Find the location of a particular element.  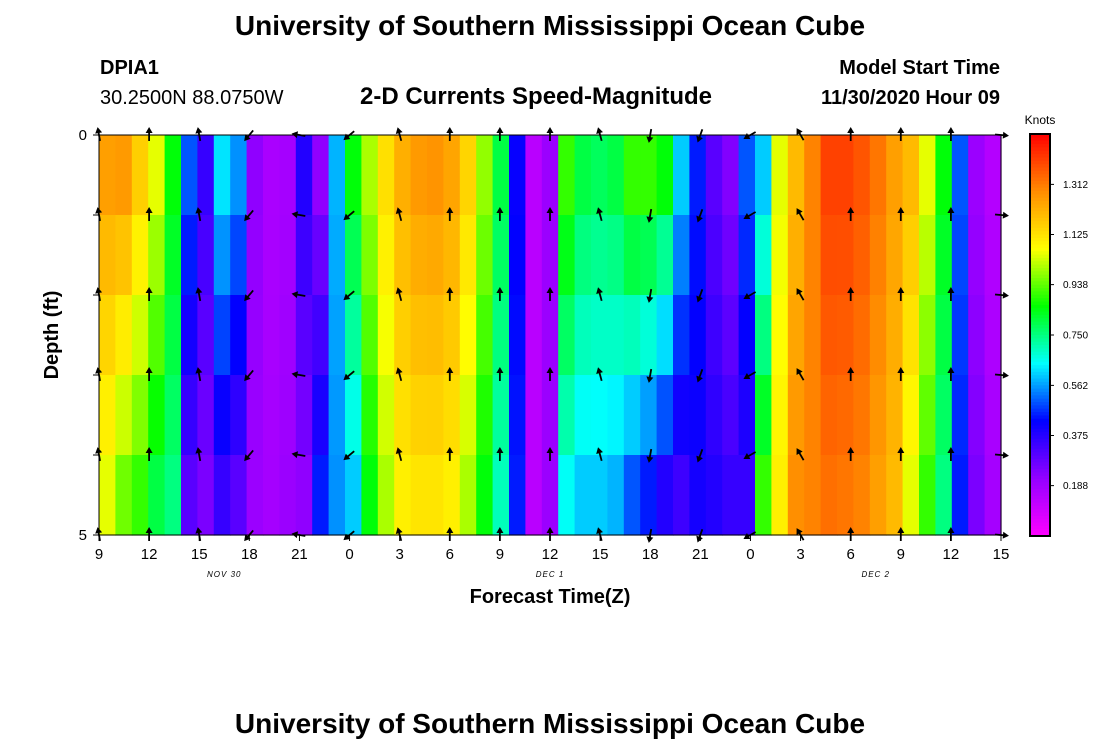

x-tick-label: 9 is located at coordinates (901, 554).